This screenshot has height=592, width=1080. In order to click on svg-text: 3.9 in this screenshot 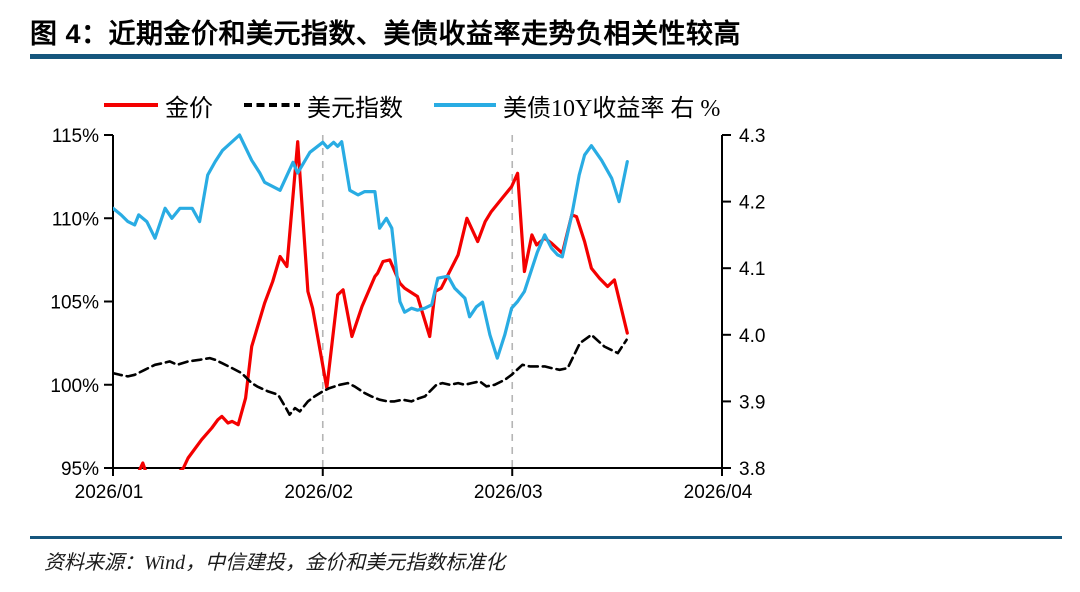, I will do `click(752, 402)`.